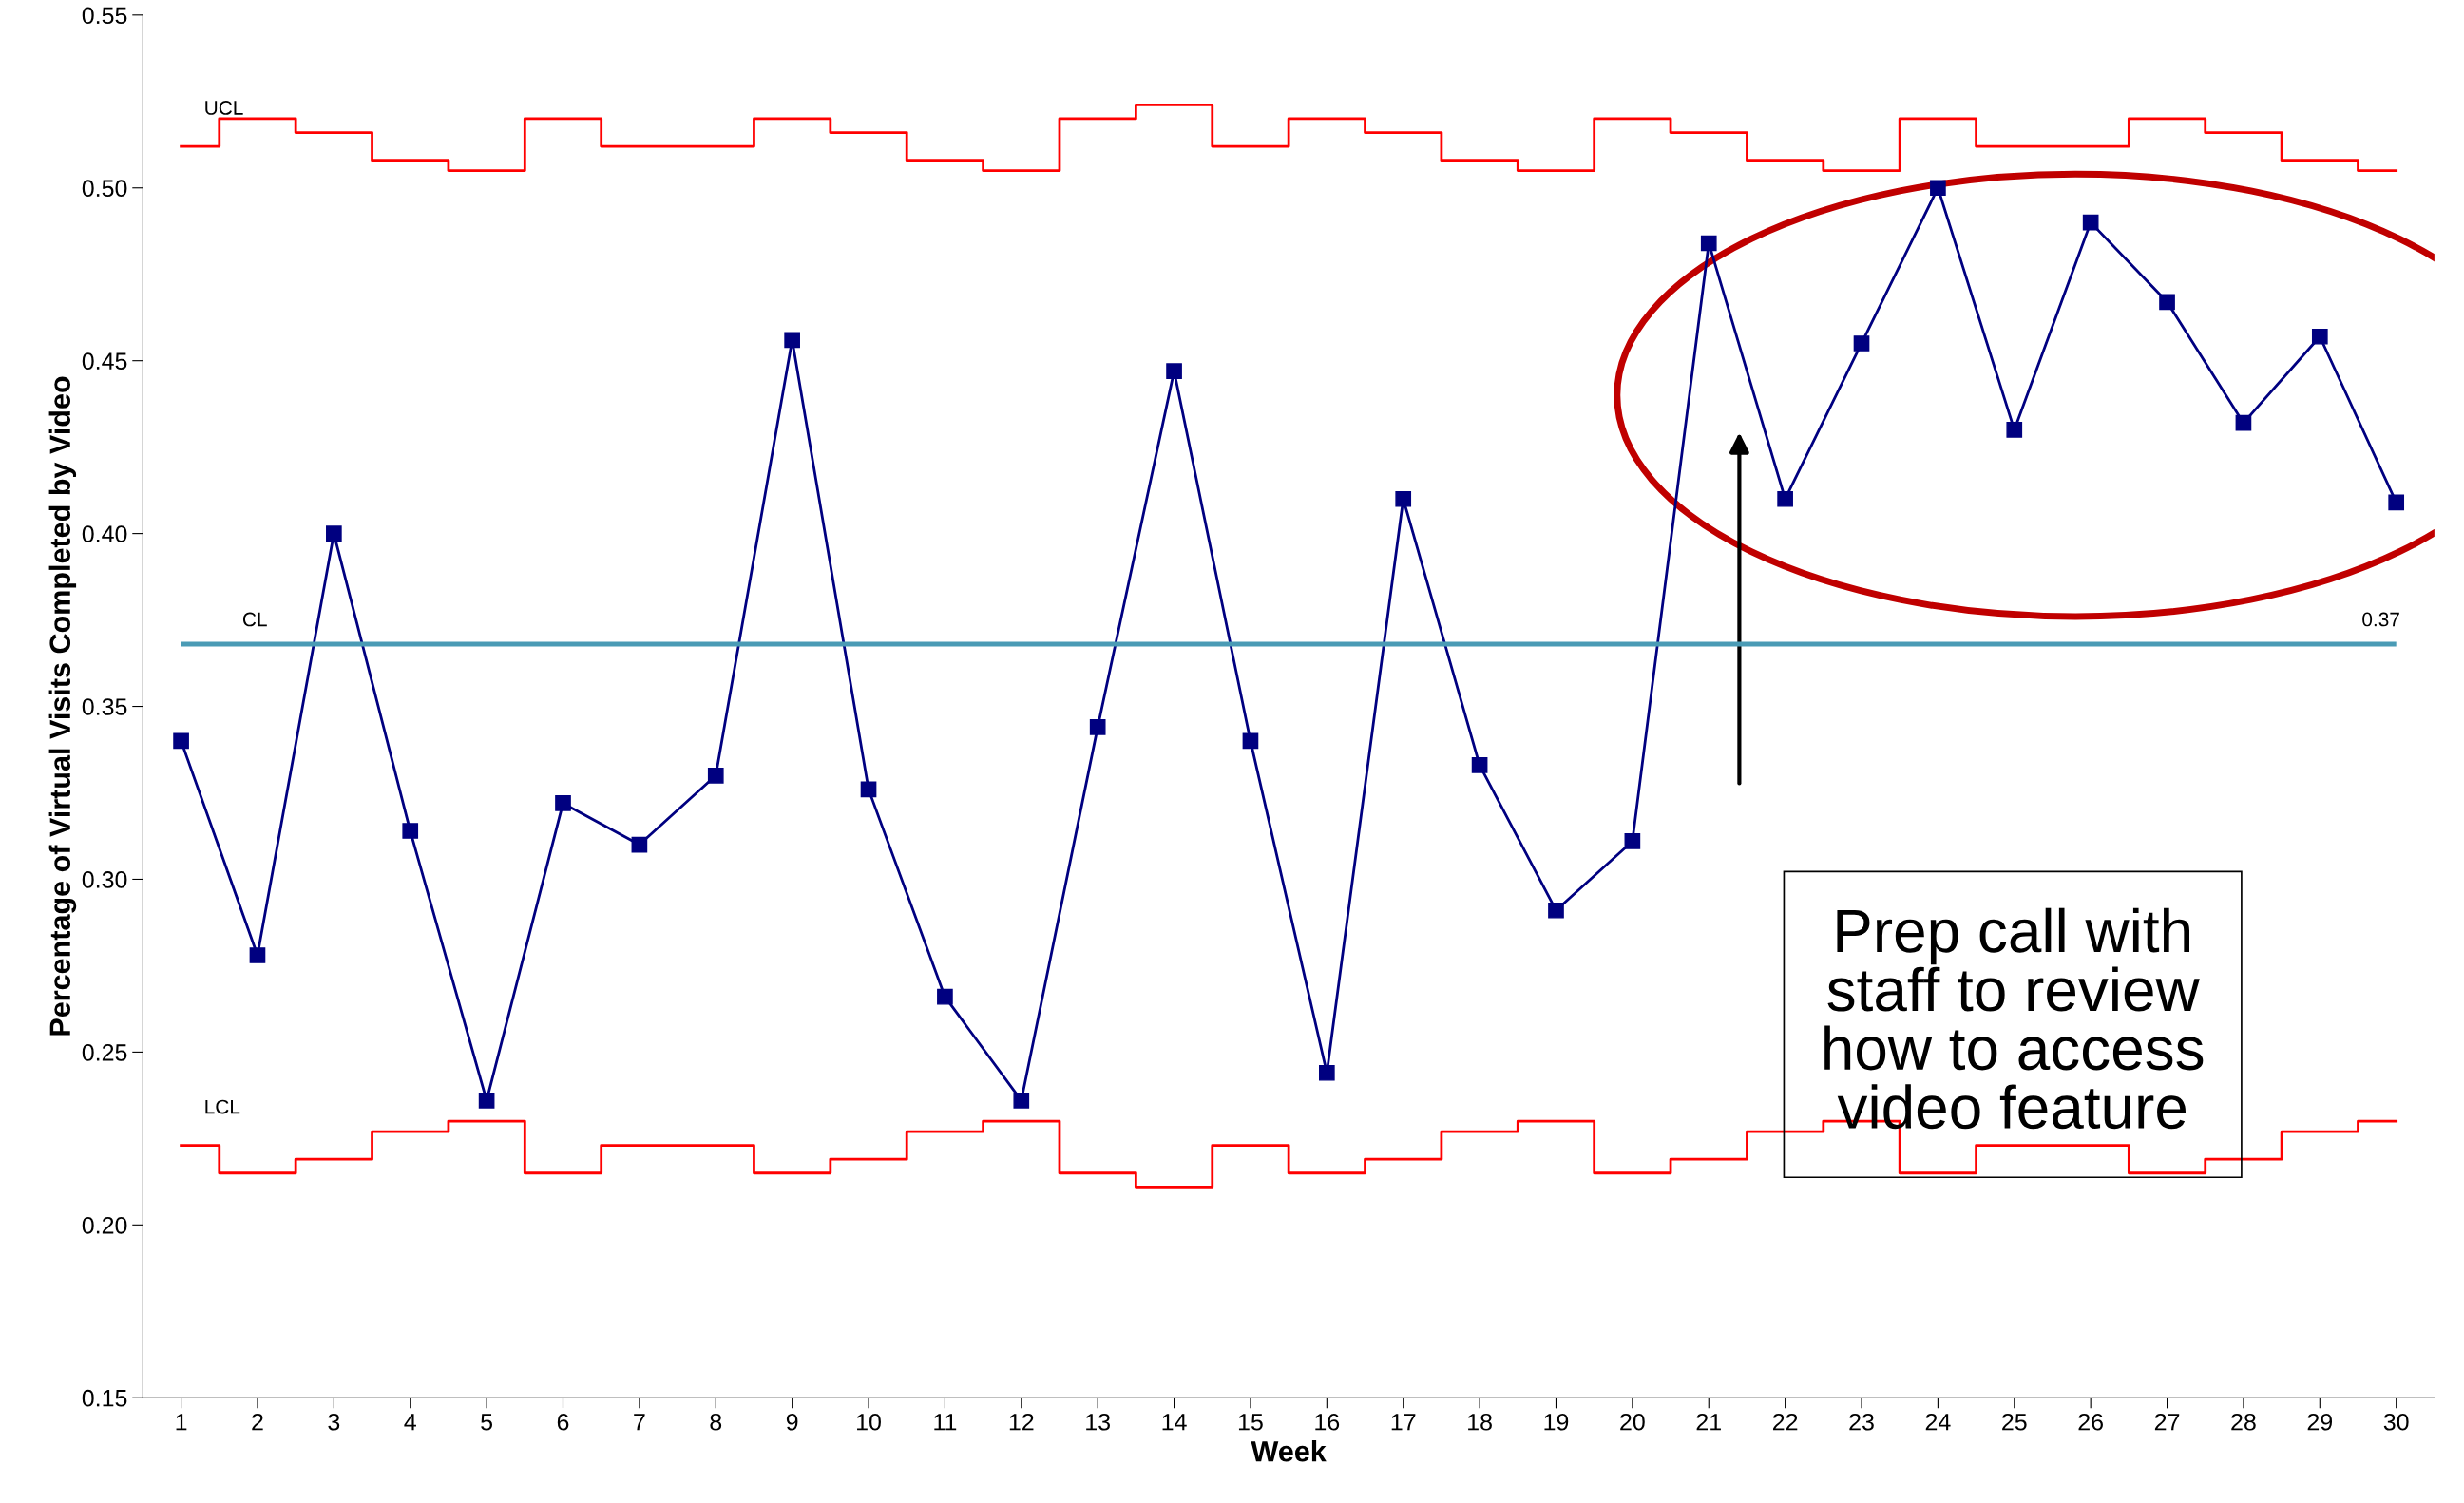  What do you see at coordinates (1174, 1422) in the screenshot?
I see `x-tick-label: 14` at bounding box center [1174, 1422].